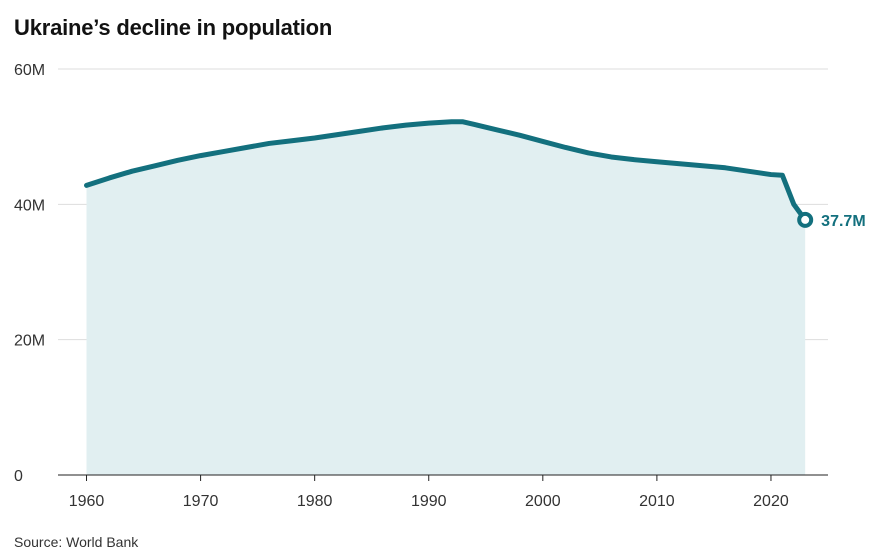 This screenshot has width=894, height=558. I want to click on x-tick-label: 2000, so click(543, 501).